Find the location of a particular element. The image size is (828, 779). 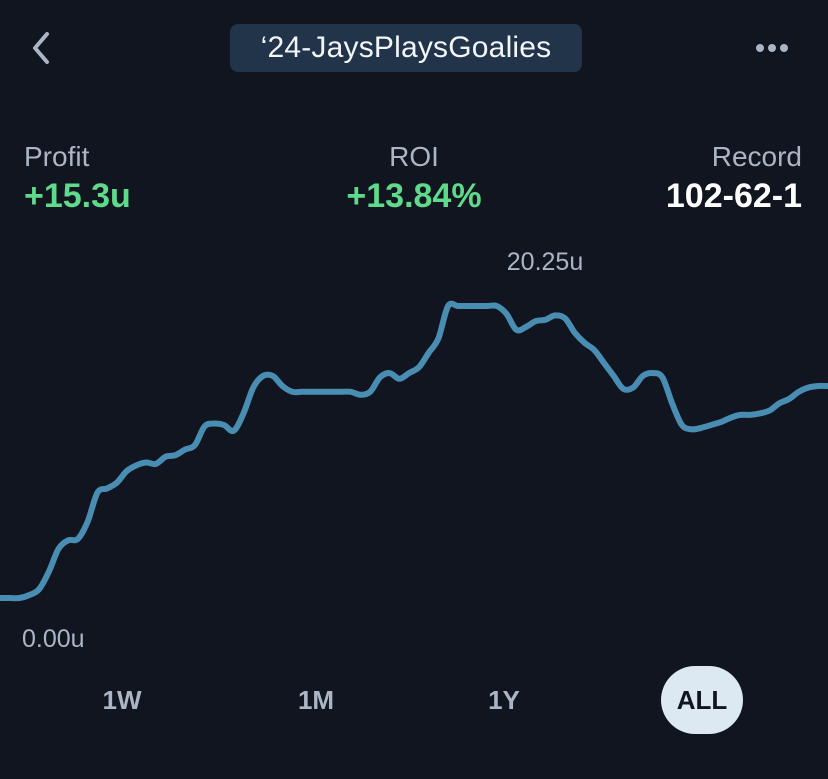

roi-stat: ROI +13.84% is located at coordinates (414, 178).